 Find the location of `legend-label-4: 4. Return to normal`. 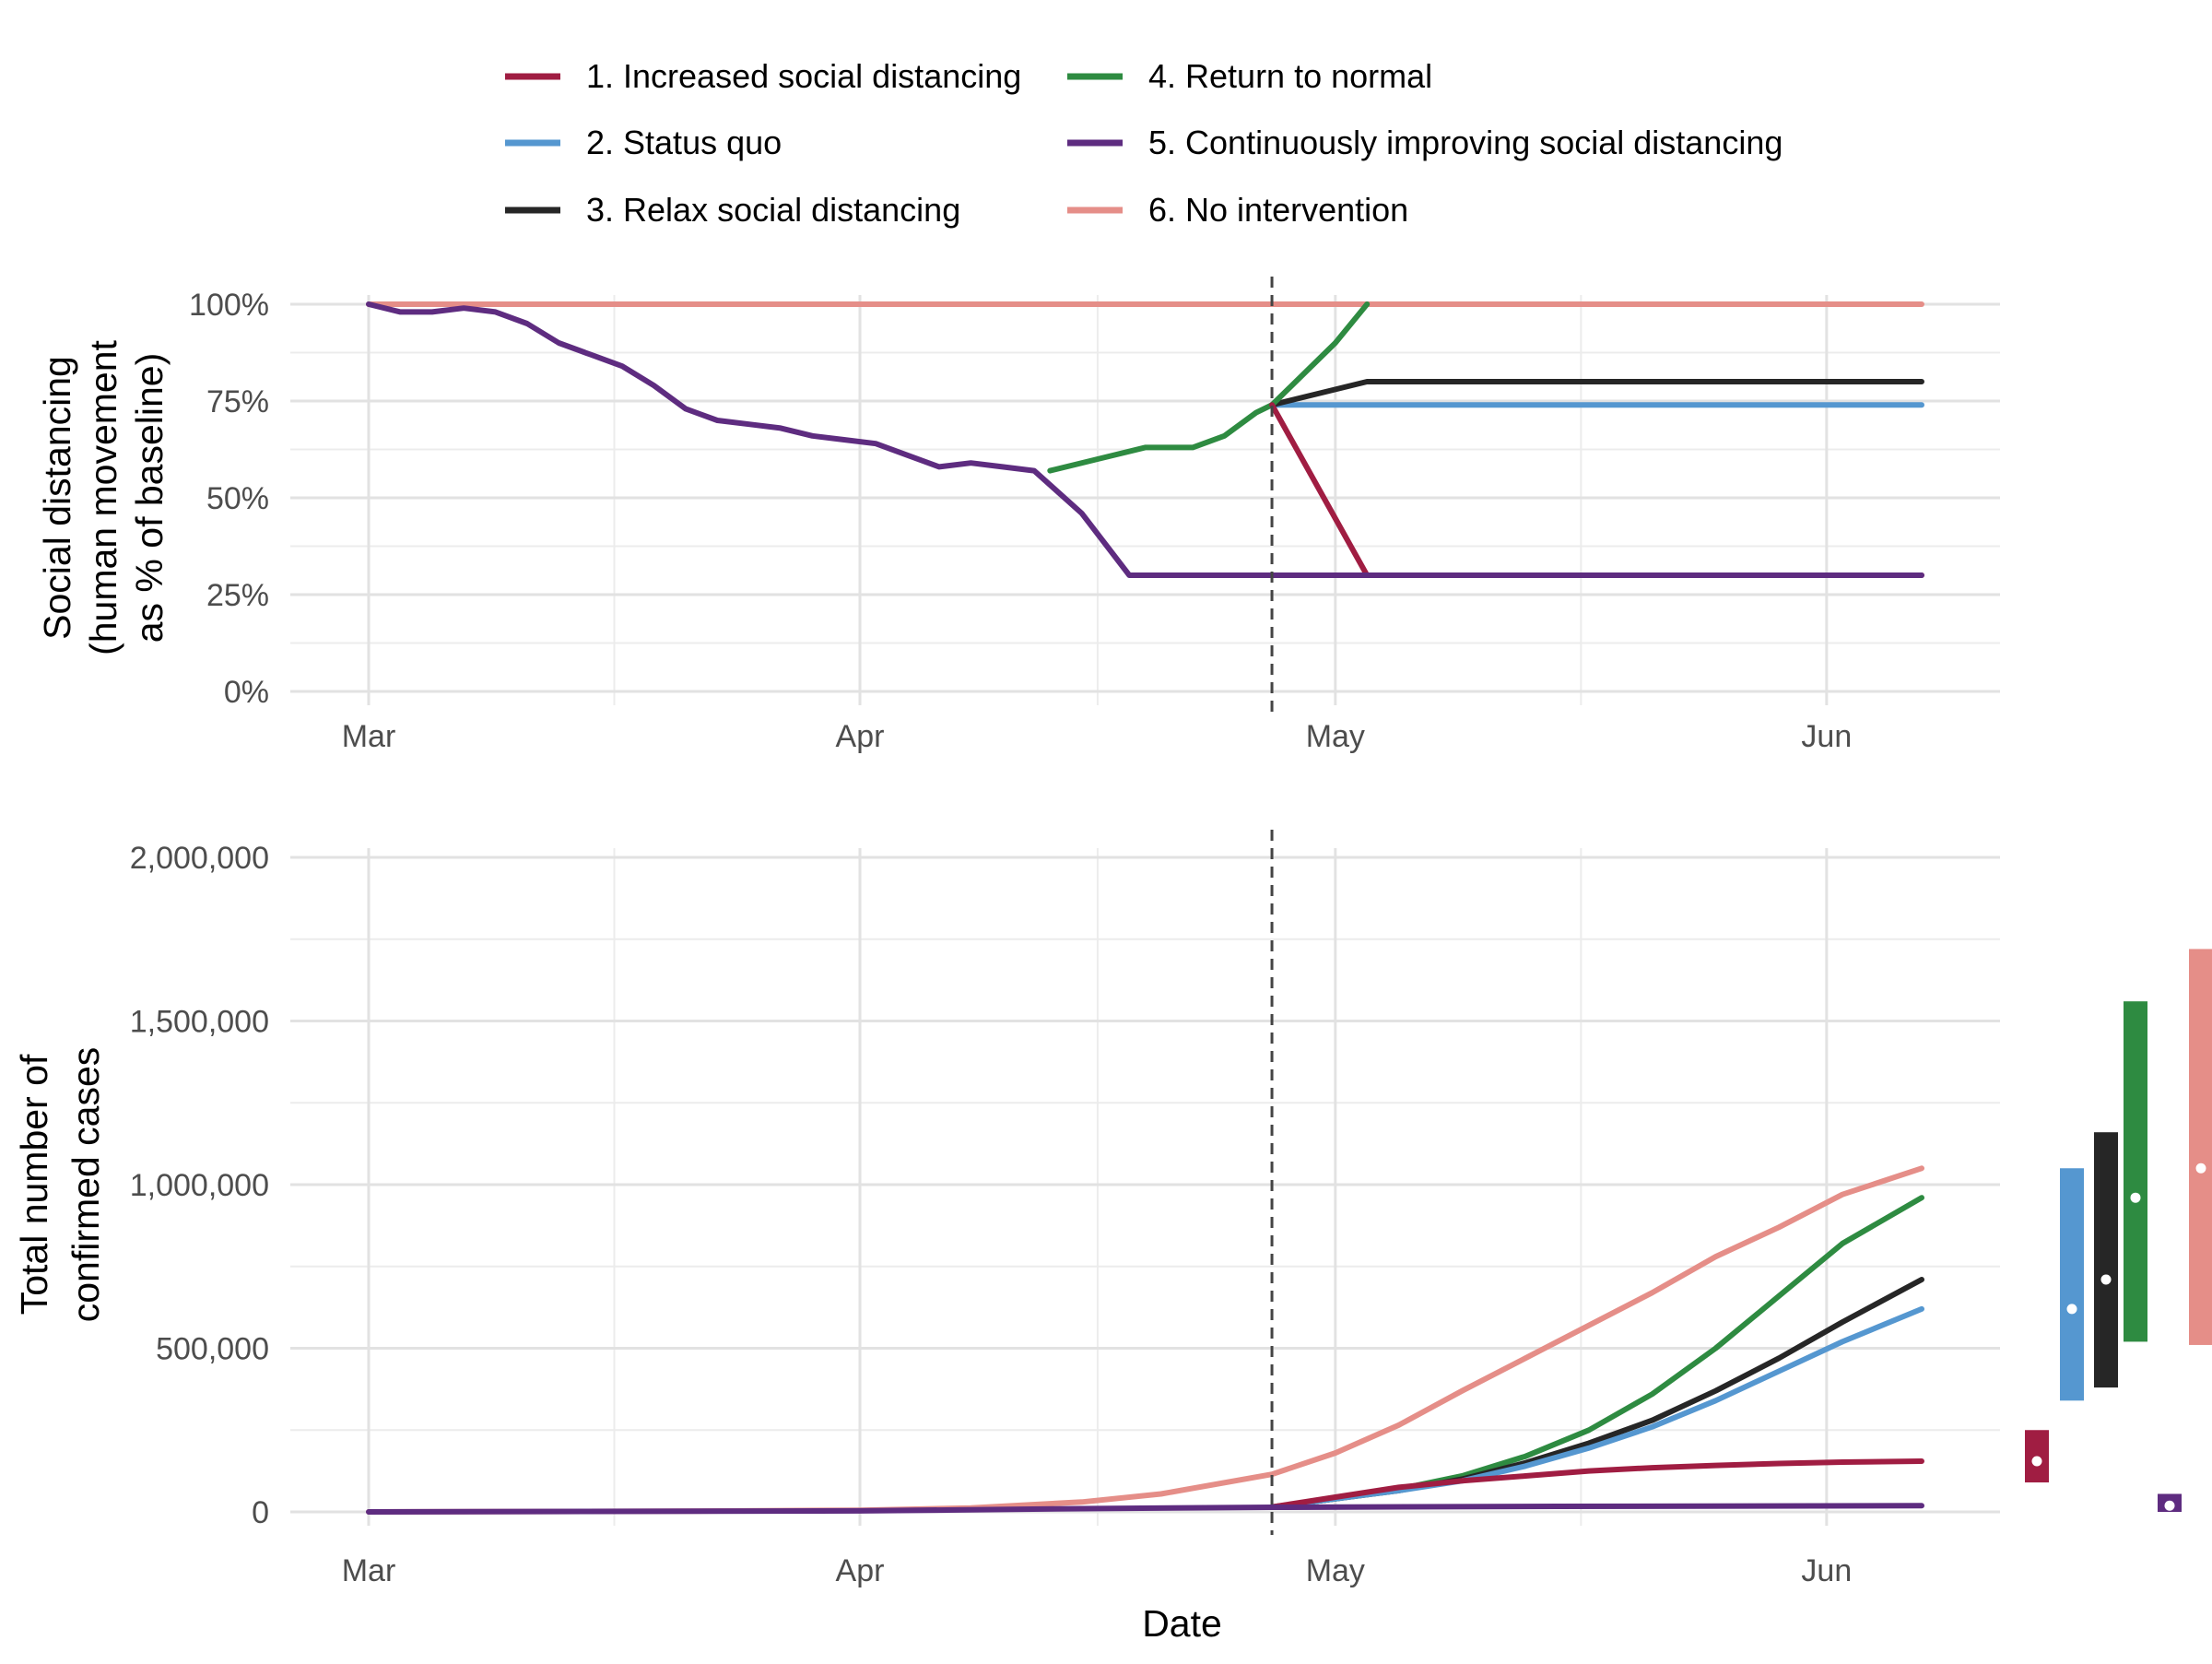

legend-label-4: 4. Return to normal is located at coordinates (1290, 76).